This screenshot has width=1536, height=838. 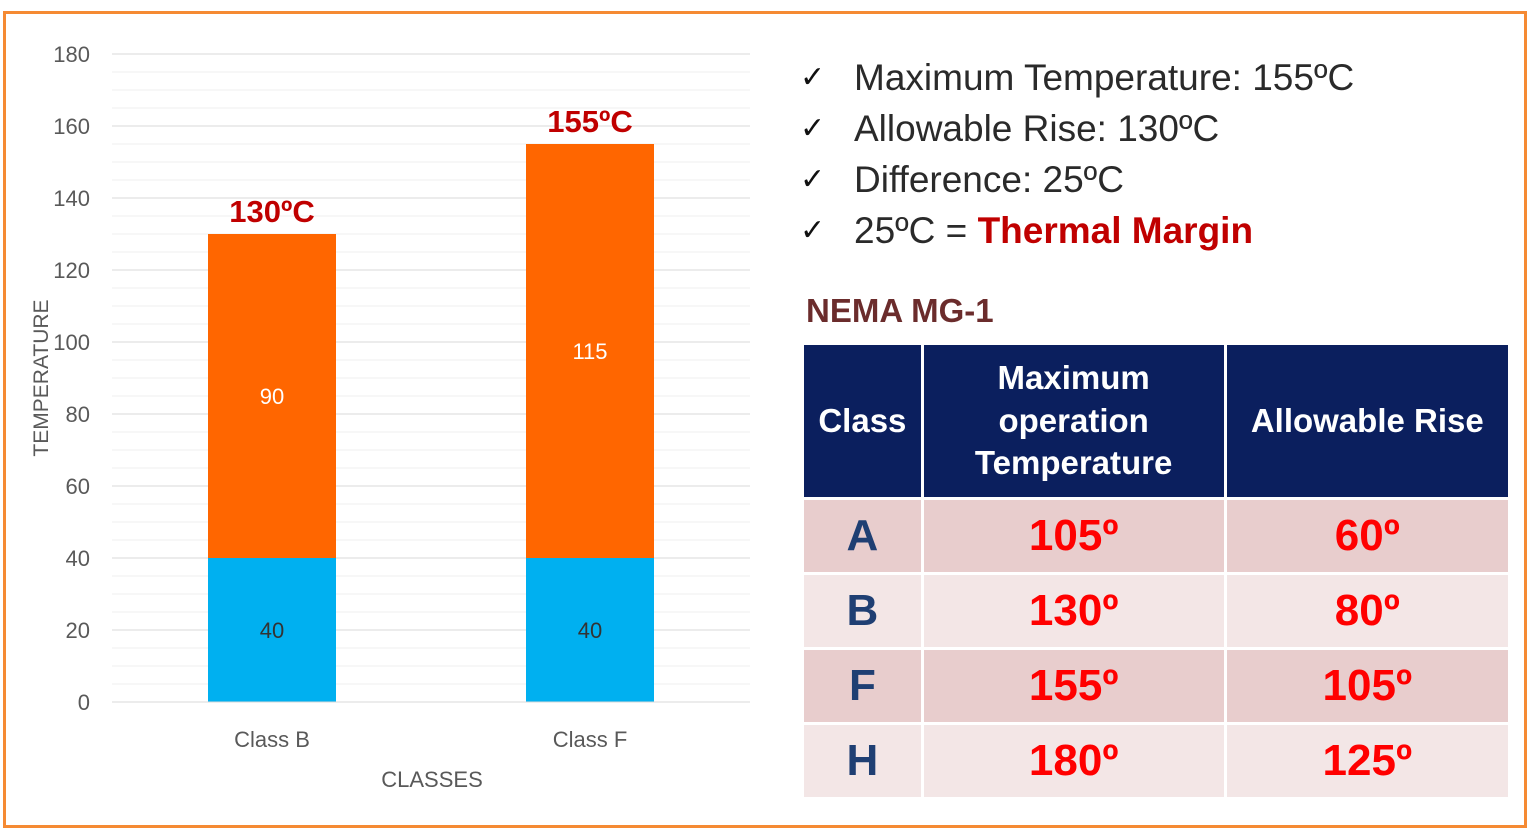 I want to click on header-allowable-rise: Allowable Rise, so click(x=1367, y=421).